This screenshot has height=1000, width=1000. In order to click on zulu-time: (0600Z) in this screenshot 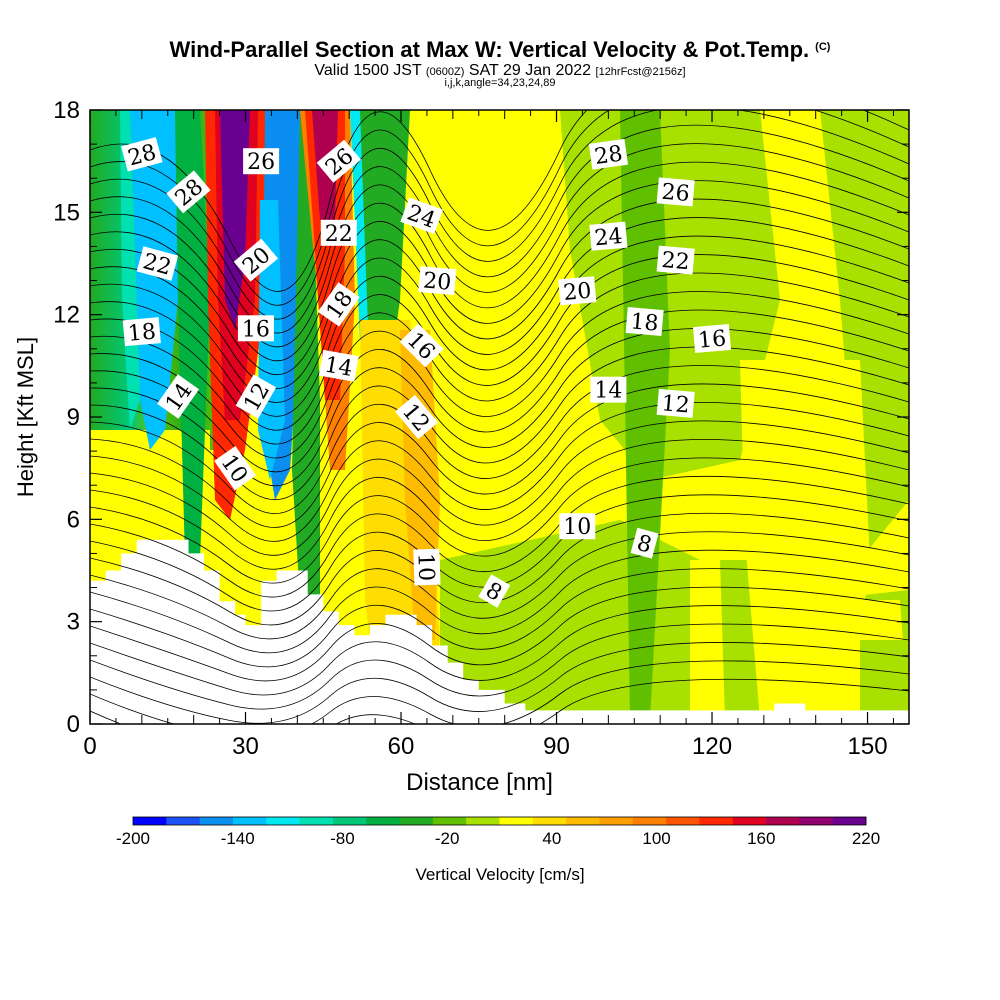, I will do `click(445, 72)`.